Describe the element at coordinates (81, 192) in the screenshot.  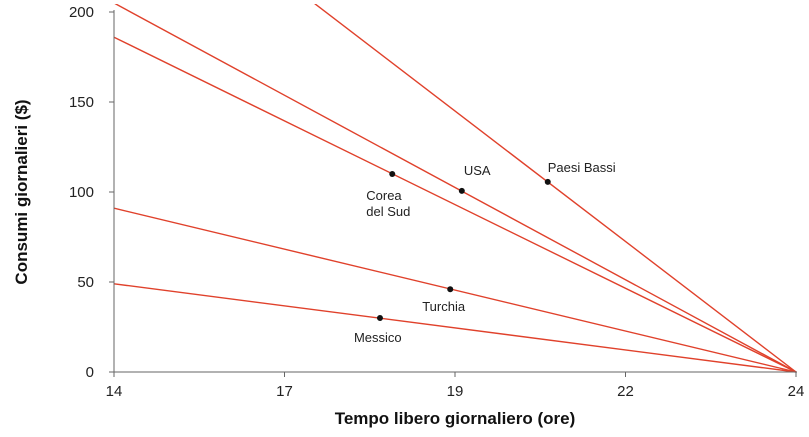
I see `y-tick-label: 100` at that location.